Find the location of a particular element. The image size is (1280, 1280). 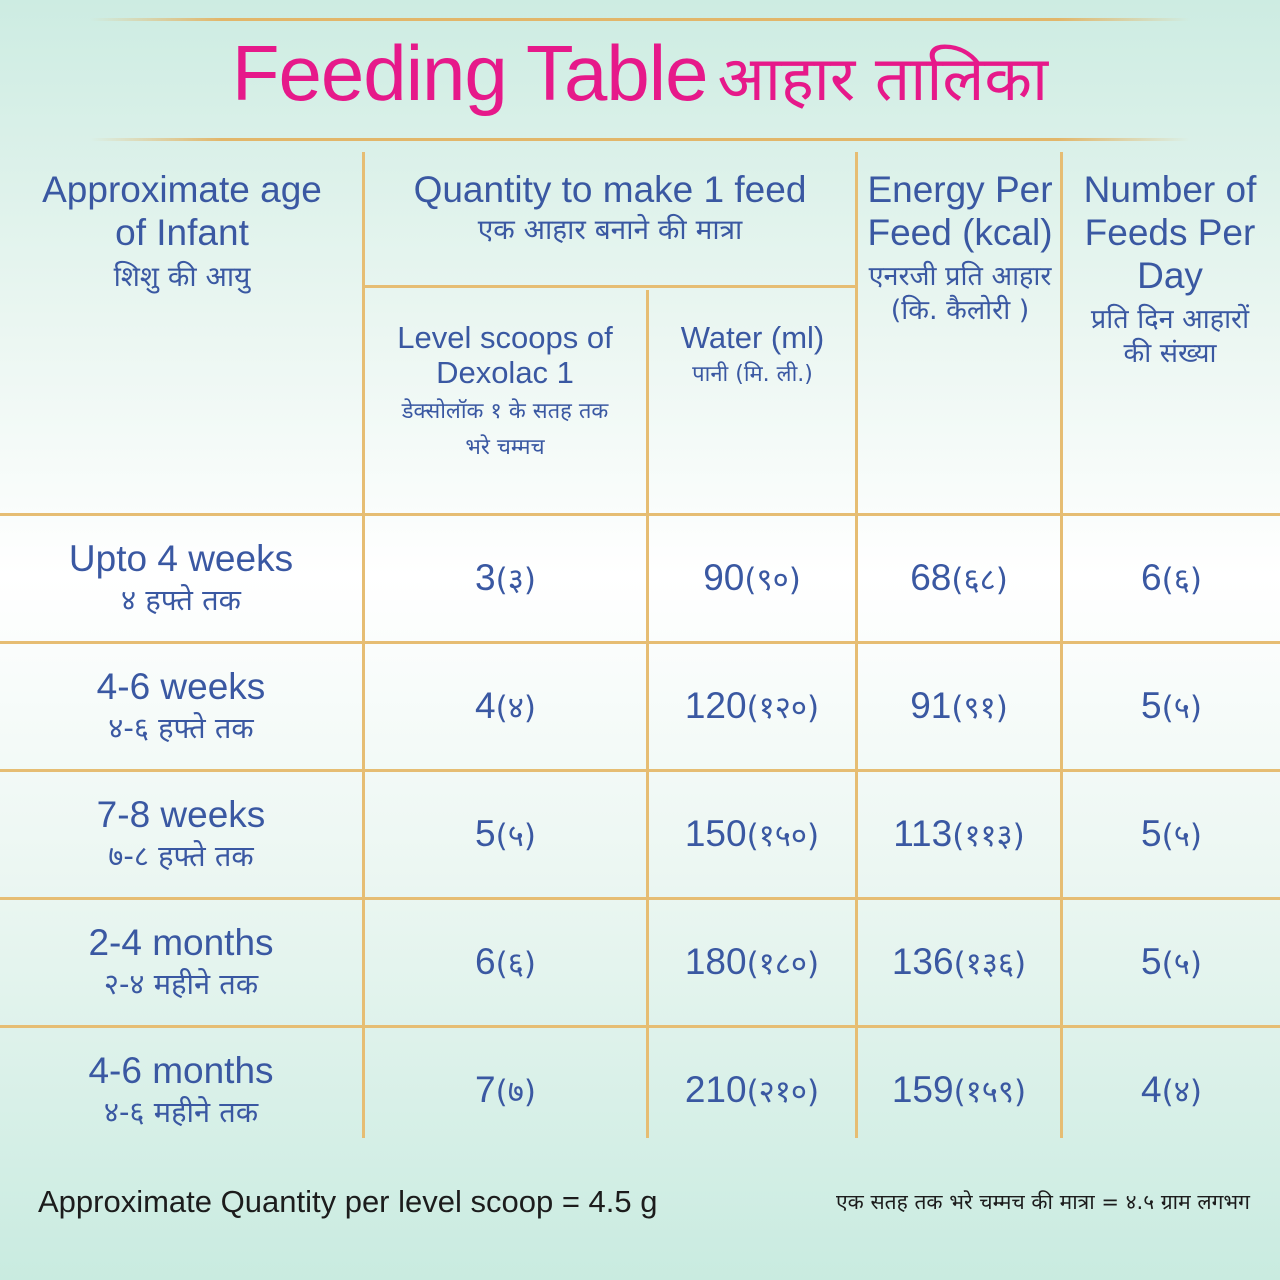

header-age-hi: शिशु की आयु is located at coordinates (182, 276).